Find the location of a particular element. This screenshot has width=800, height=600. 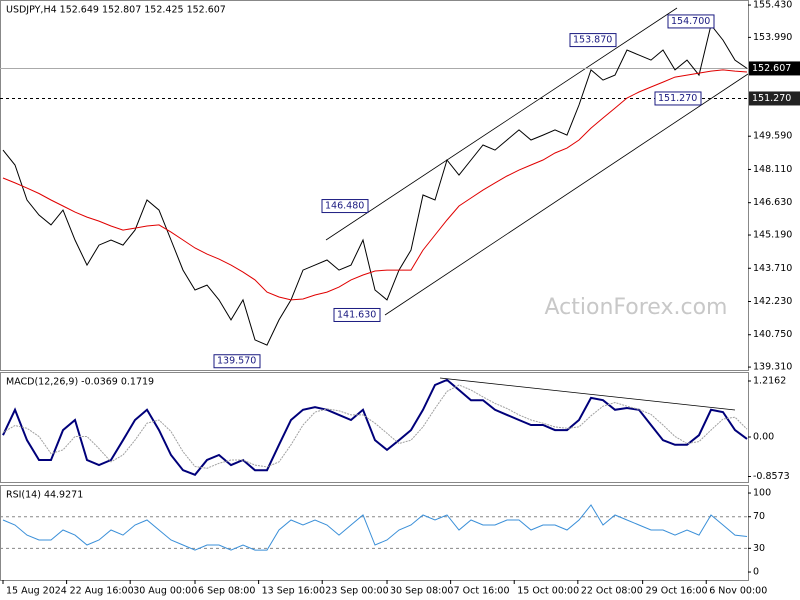

x-tick-label: 30 Sep 08:00 is located at coordinates (421, 591).